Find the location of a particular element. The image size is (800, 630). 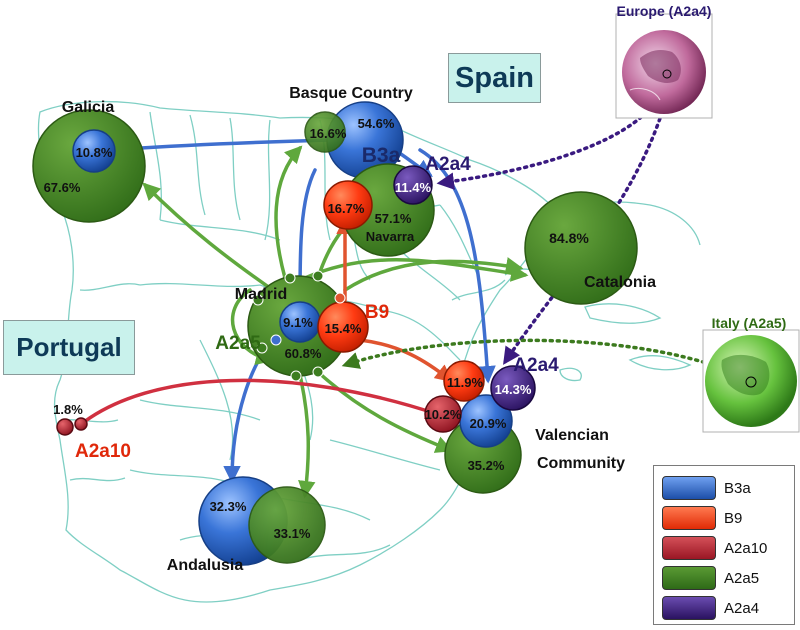

clade-label-b3a: B3a is located at coordinates (381, 155).